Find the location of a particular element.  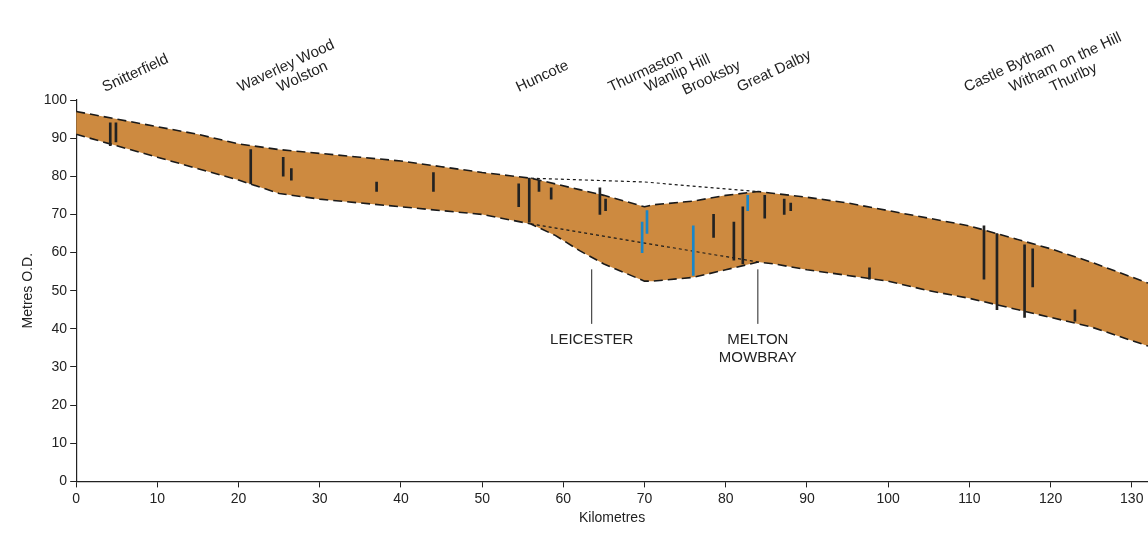

y-tick-label: 100 is located at coordinates (55, 98).